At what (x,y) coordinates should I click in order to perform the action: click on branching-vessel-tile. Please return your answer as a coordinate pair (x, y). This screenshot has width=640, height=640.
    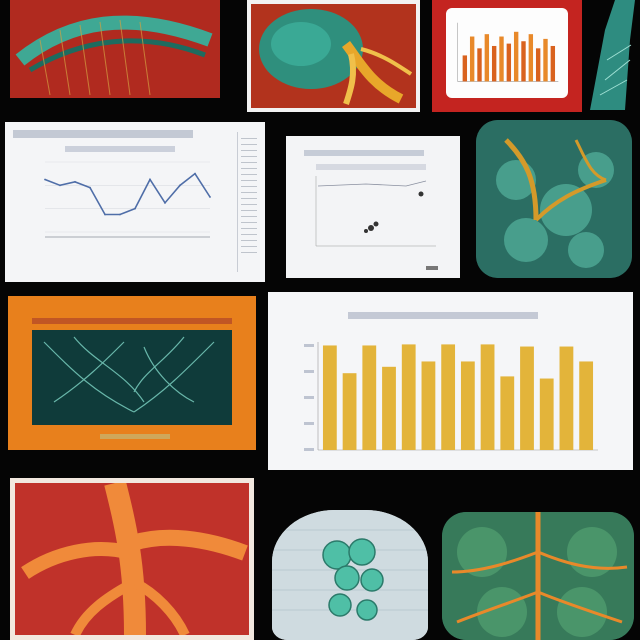
    Looking at the image, I should click on (538, 576).